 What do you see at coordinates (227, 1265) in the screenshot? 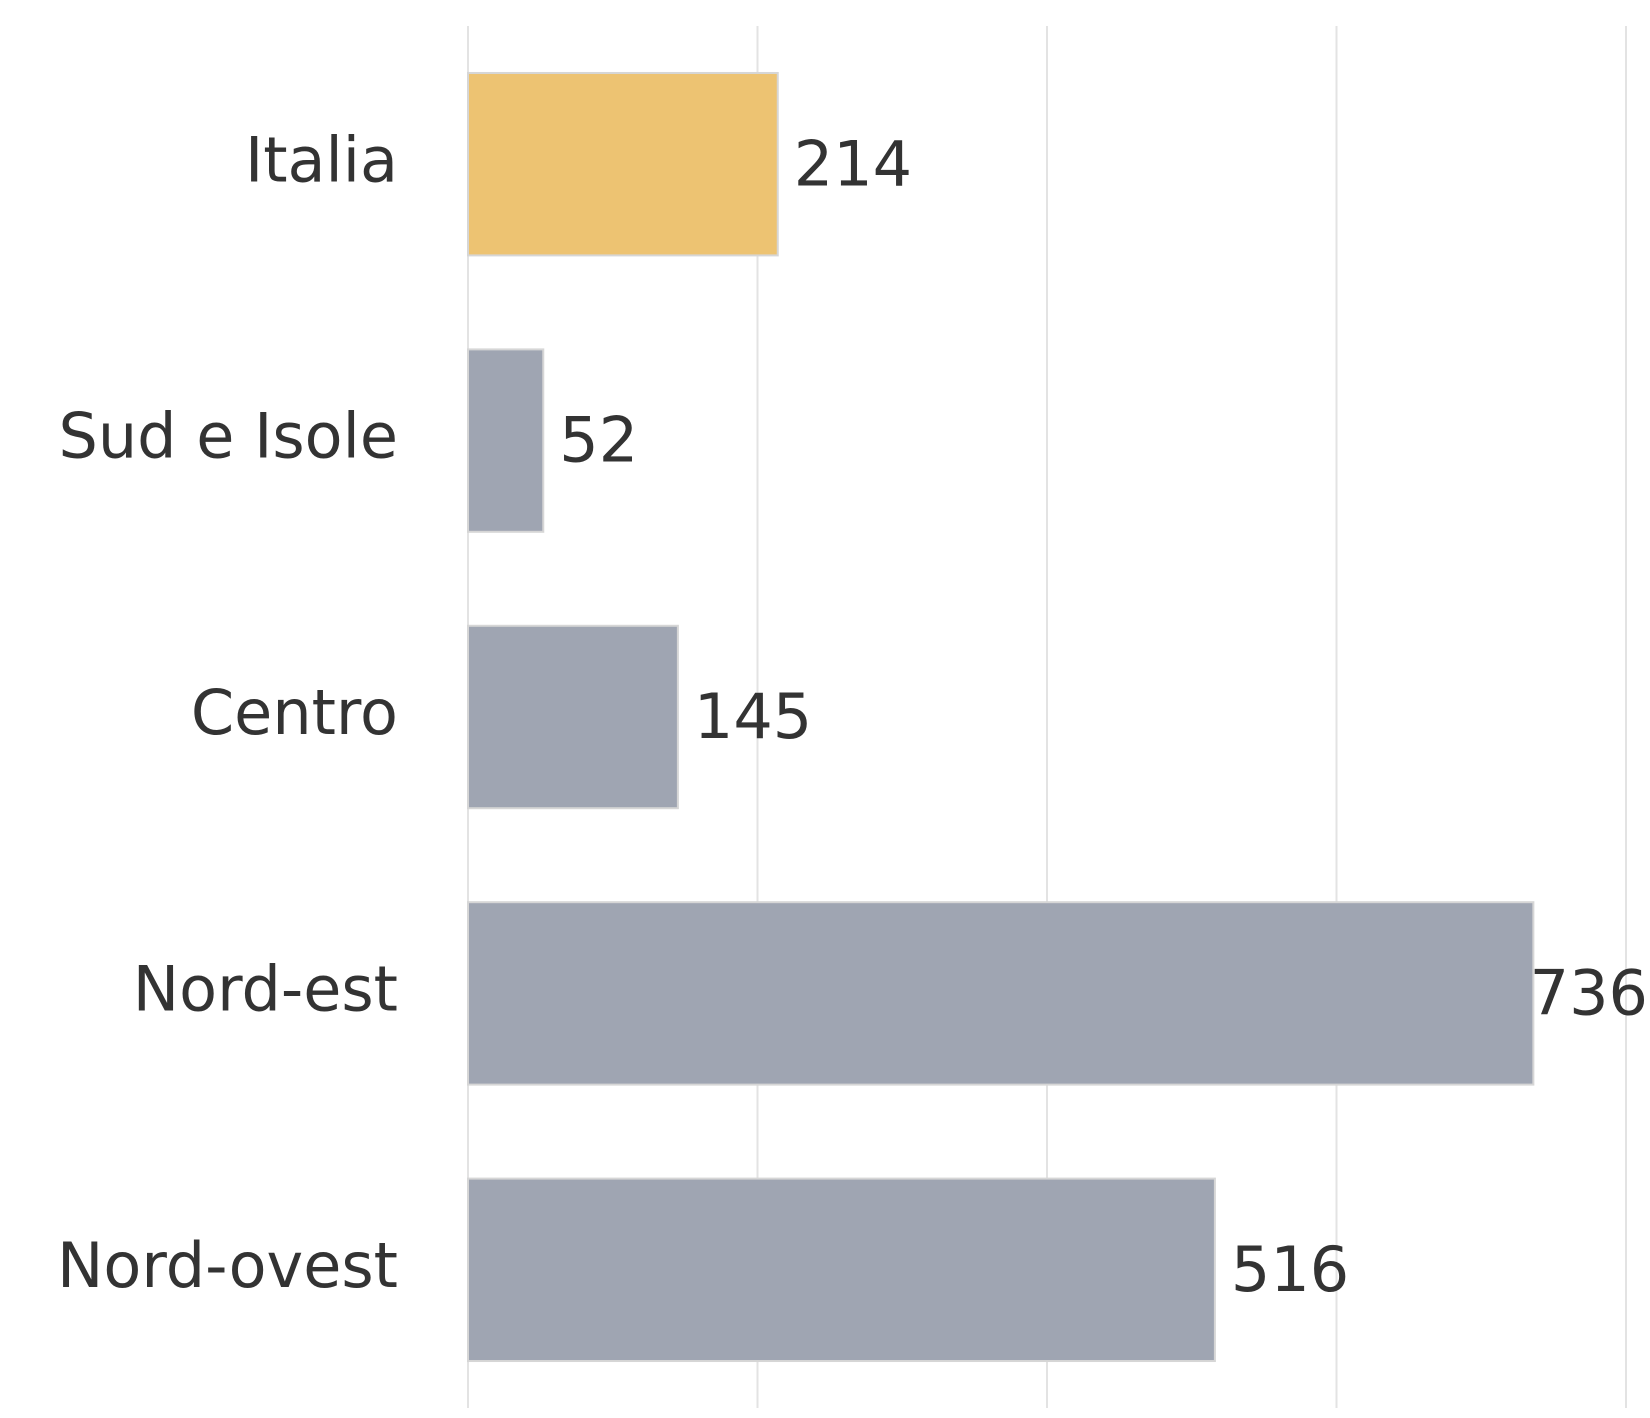
I see `category-label: Nord-ovest` at bounding box center [227, 1265].